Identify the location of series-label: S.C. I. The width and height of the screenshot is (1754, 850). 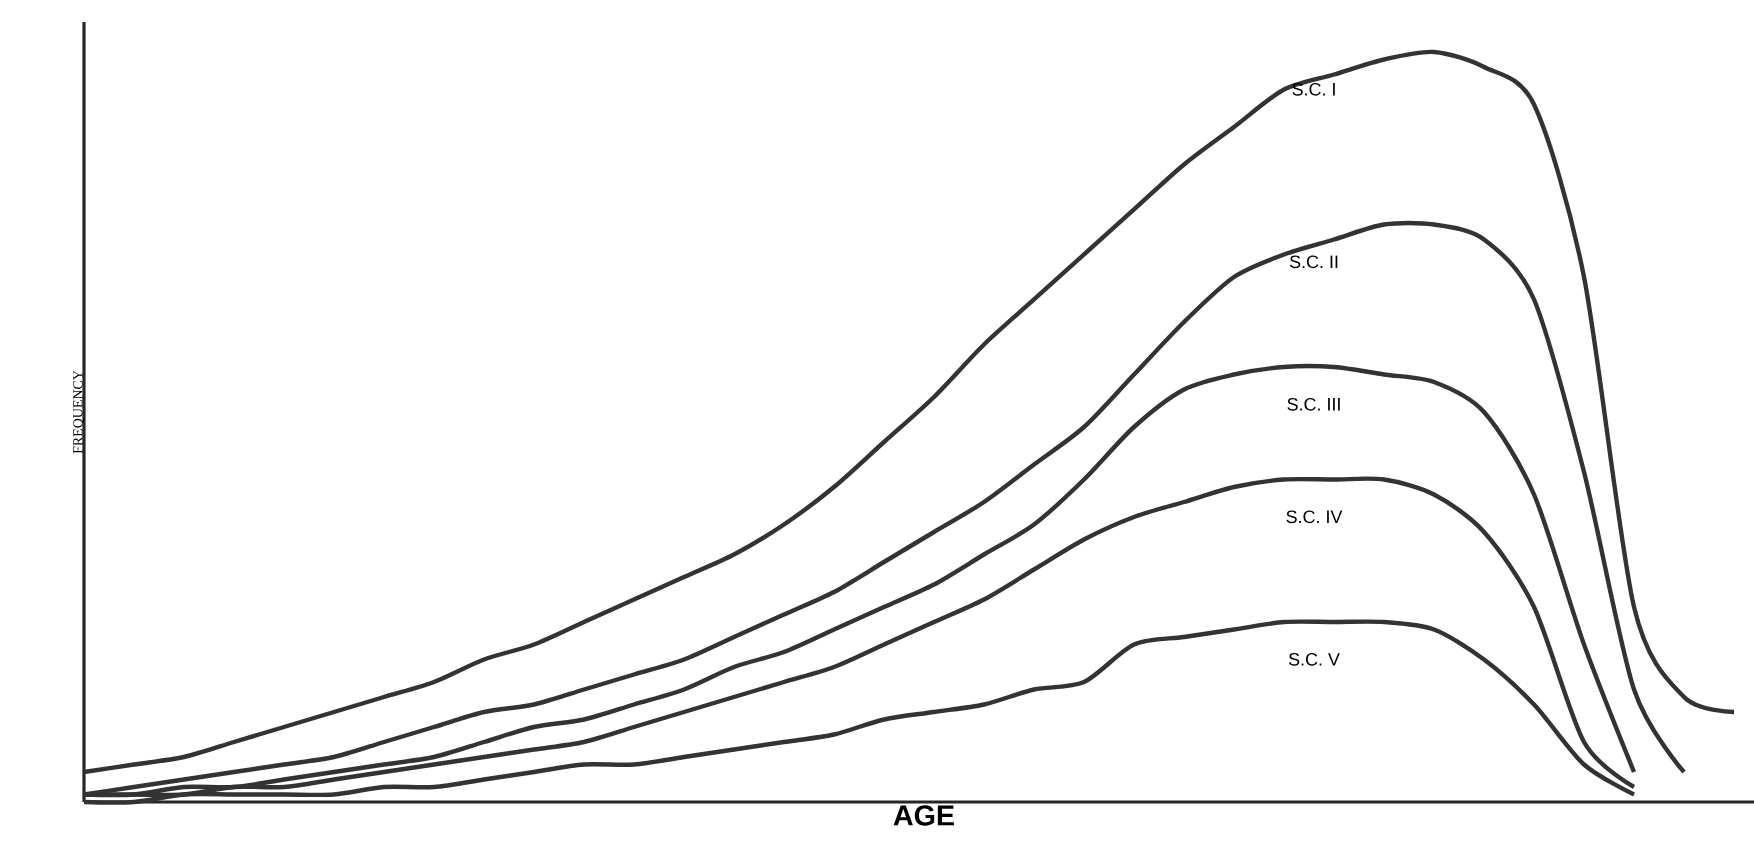
(1313, 89).